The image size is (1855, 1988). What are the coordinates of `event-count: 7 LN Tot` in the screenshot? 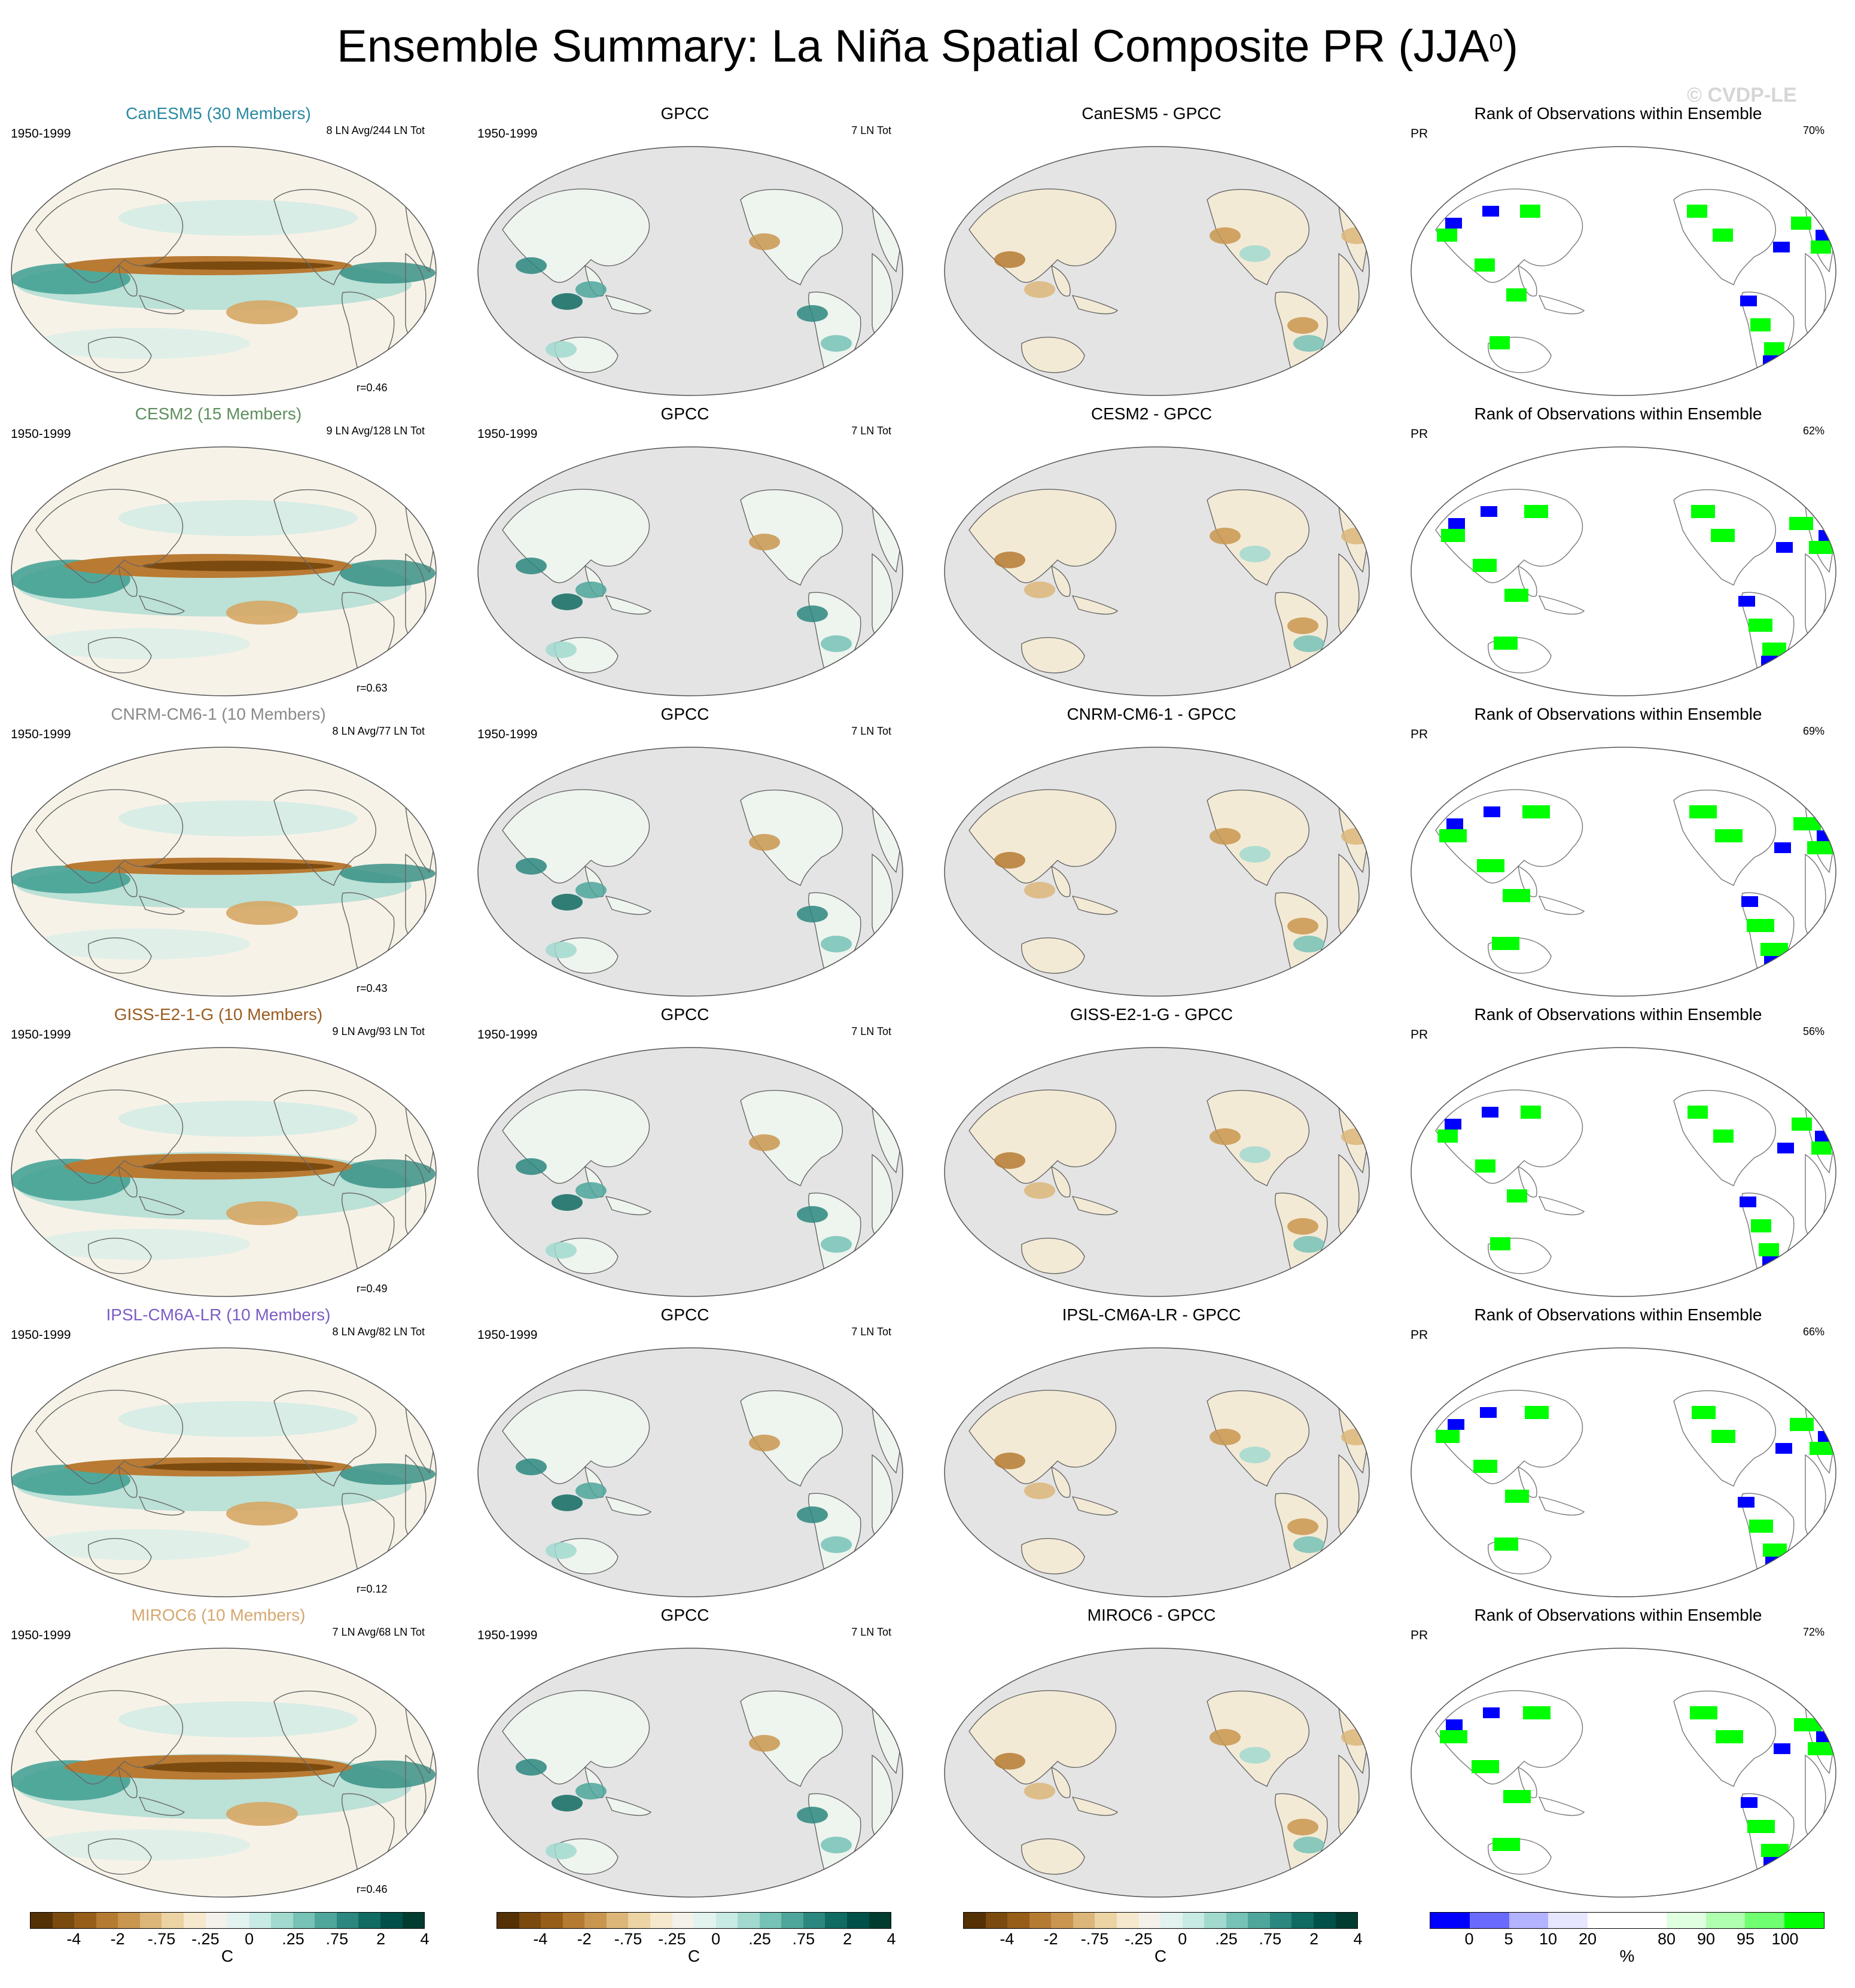 It's located at (871, 1031).